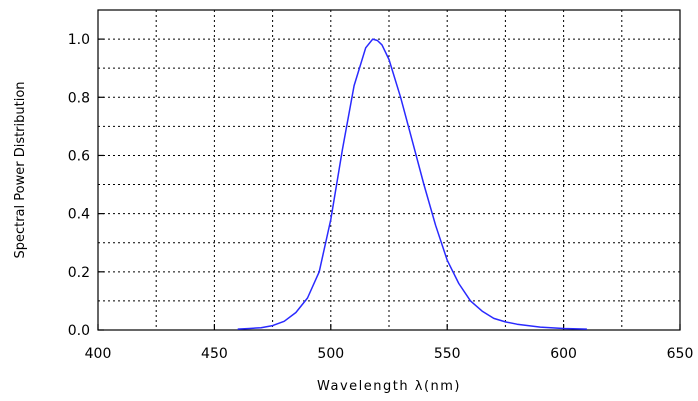 The width and height of the screenshot is (698, 401). Describe the element at coordinates (20, 169) in the screenshot. I see `y-axis-title: Spectral Power Distribution` at that location.